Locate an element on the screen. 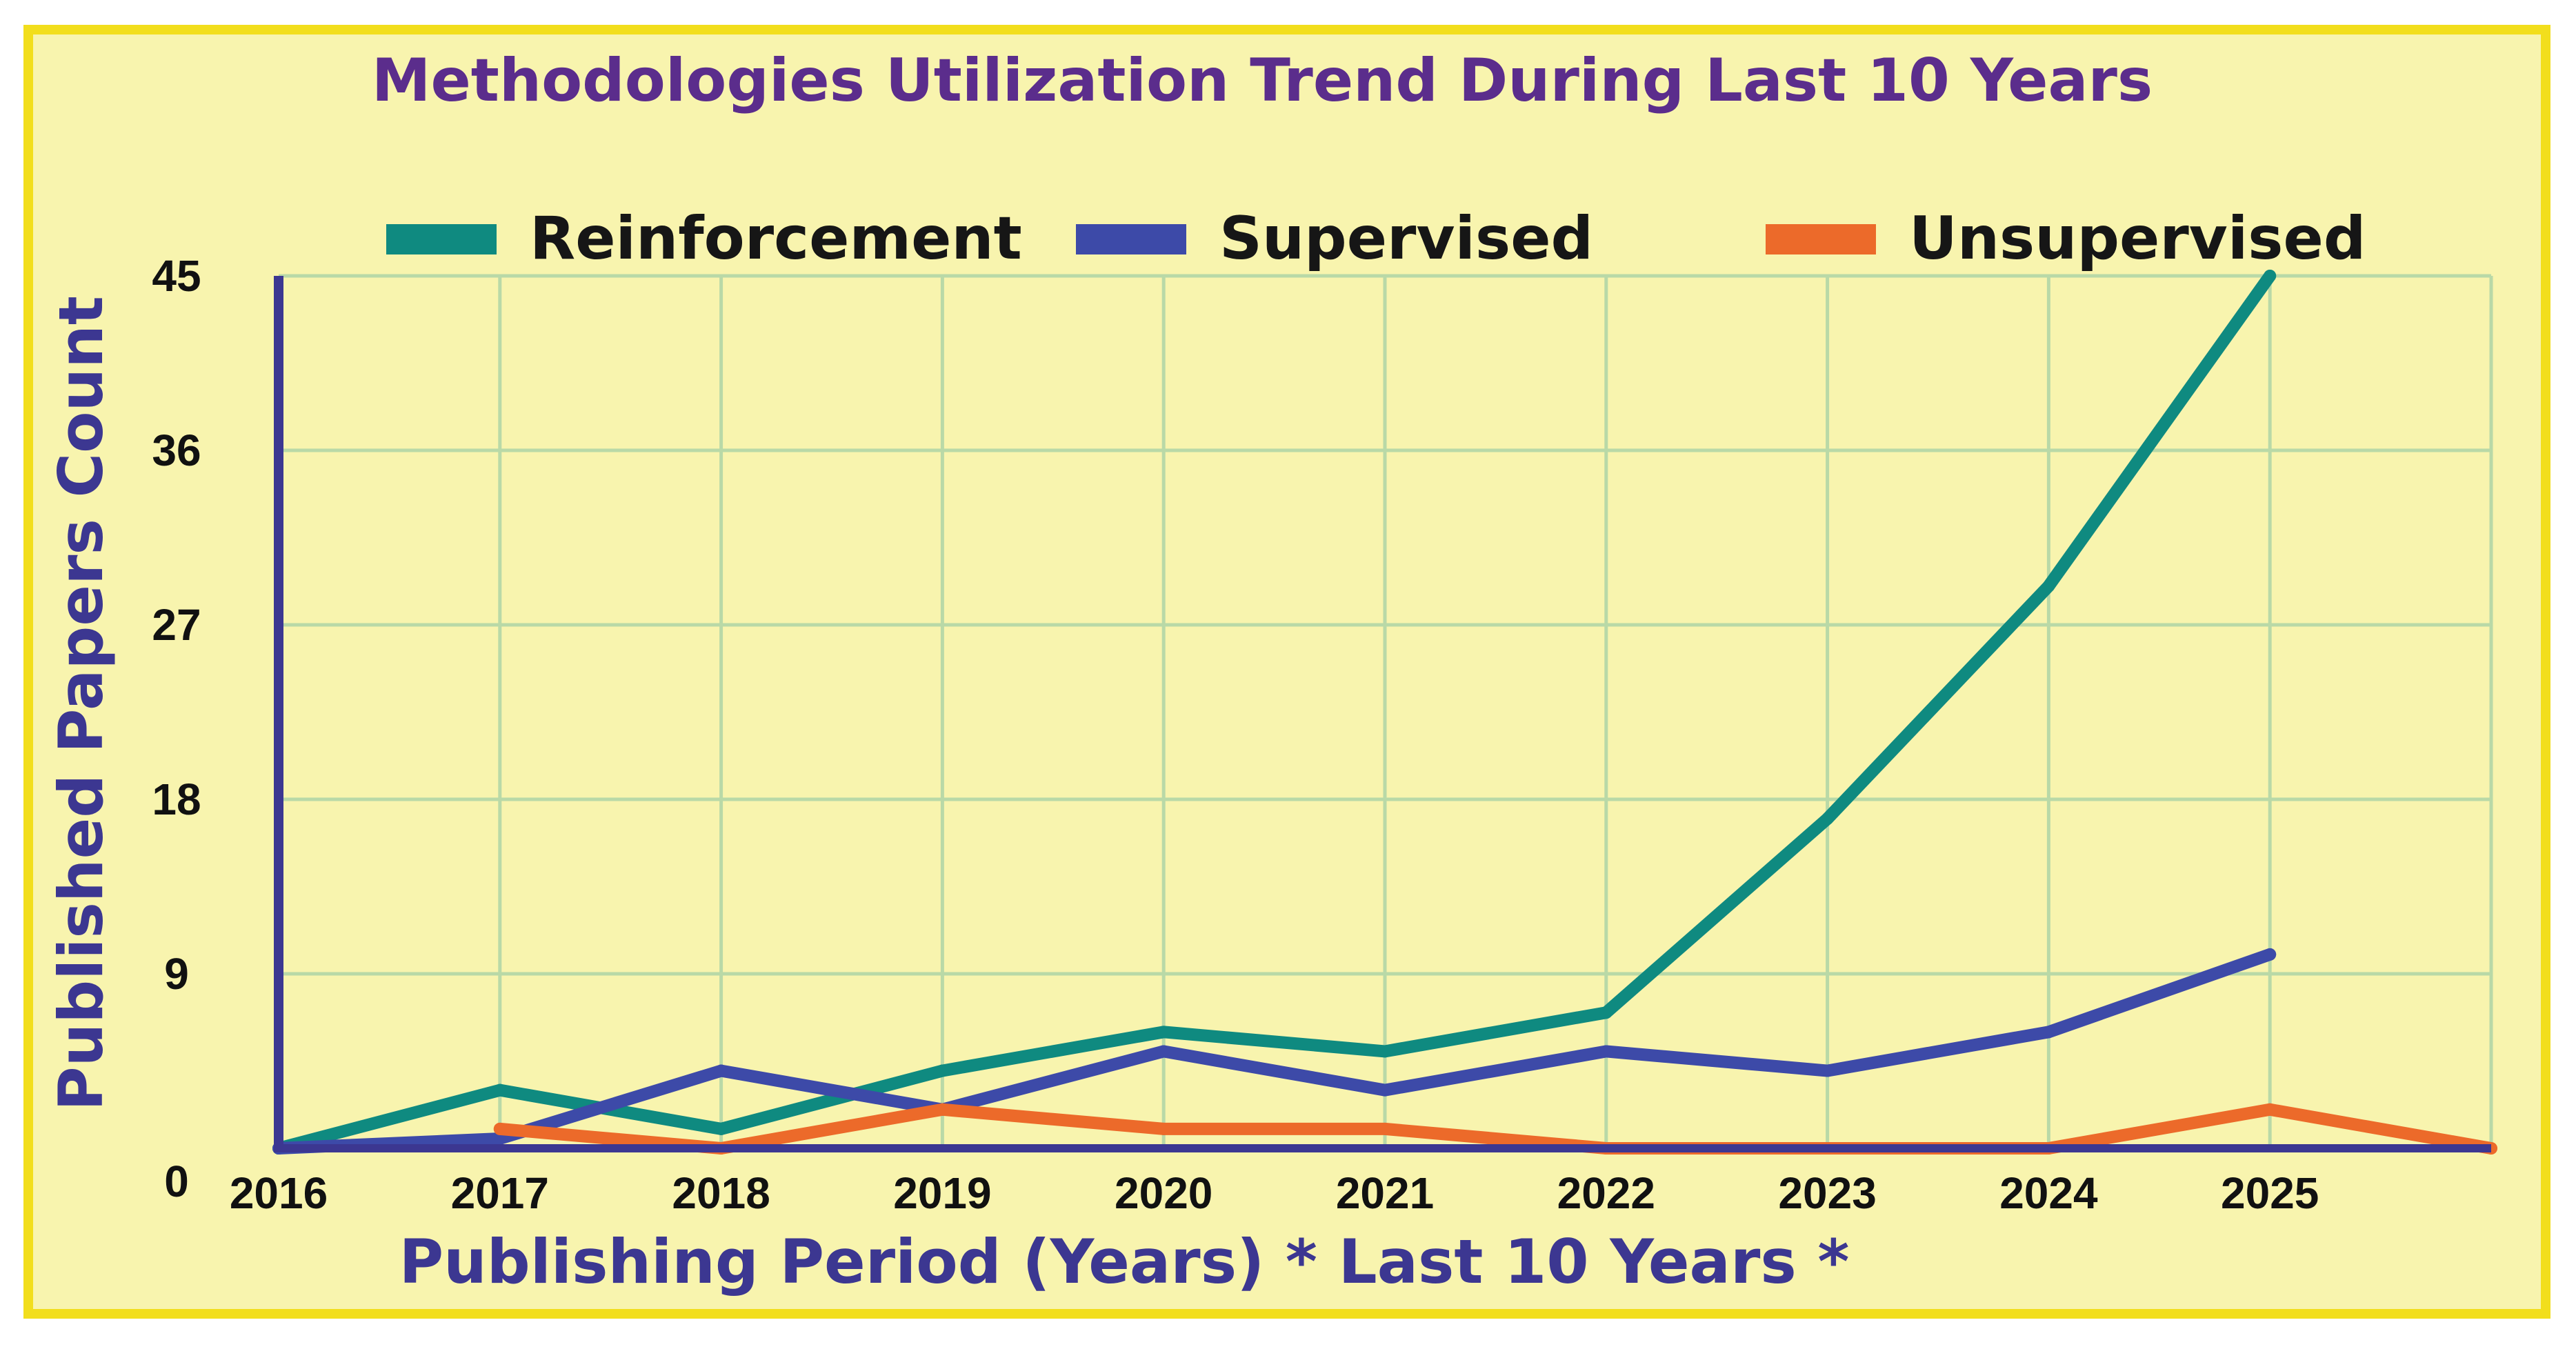  x-tick-label-2016: 2016 is located at coordinates (279, 1193).